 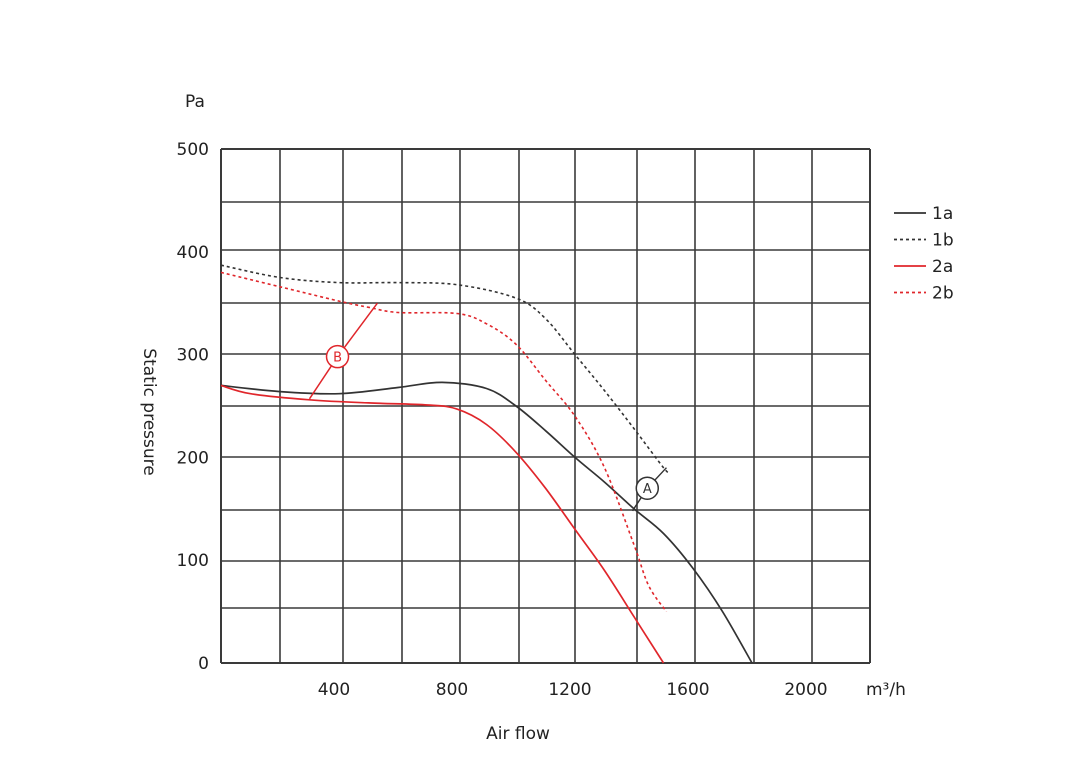 What do you see at coordinates (569, 690) in the screenshot?
I see `x-tick-label: 1200` at bounding box center [569, 690].